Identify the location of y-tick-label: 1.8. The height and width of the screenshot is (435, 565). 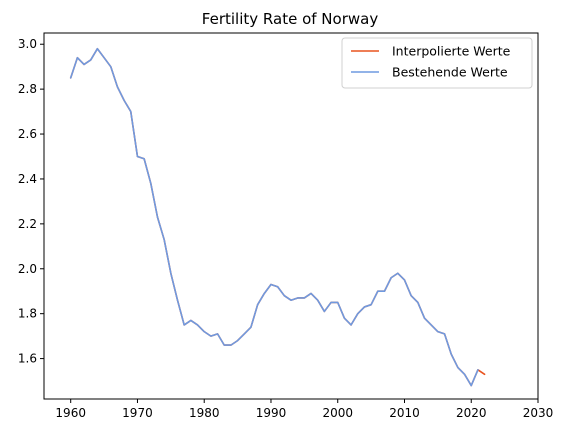
(27, 314).